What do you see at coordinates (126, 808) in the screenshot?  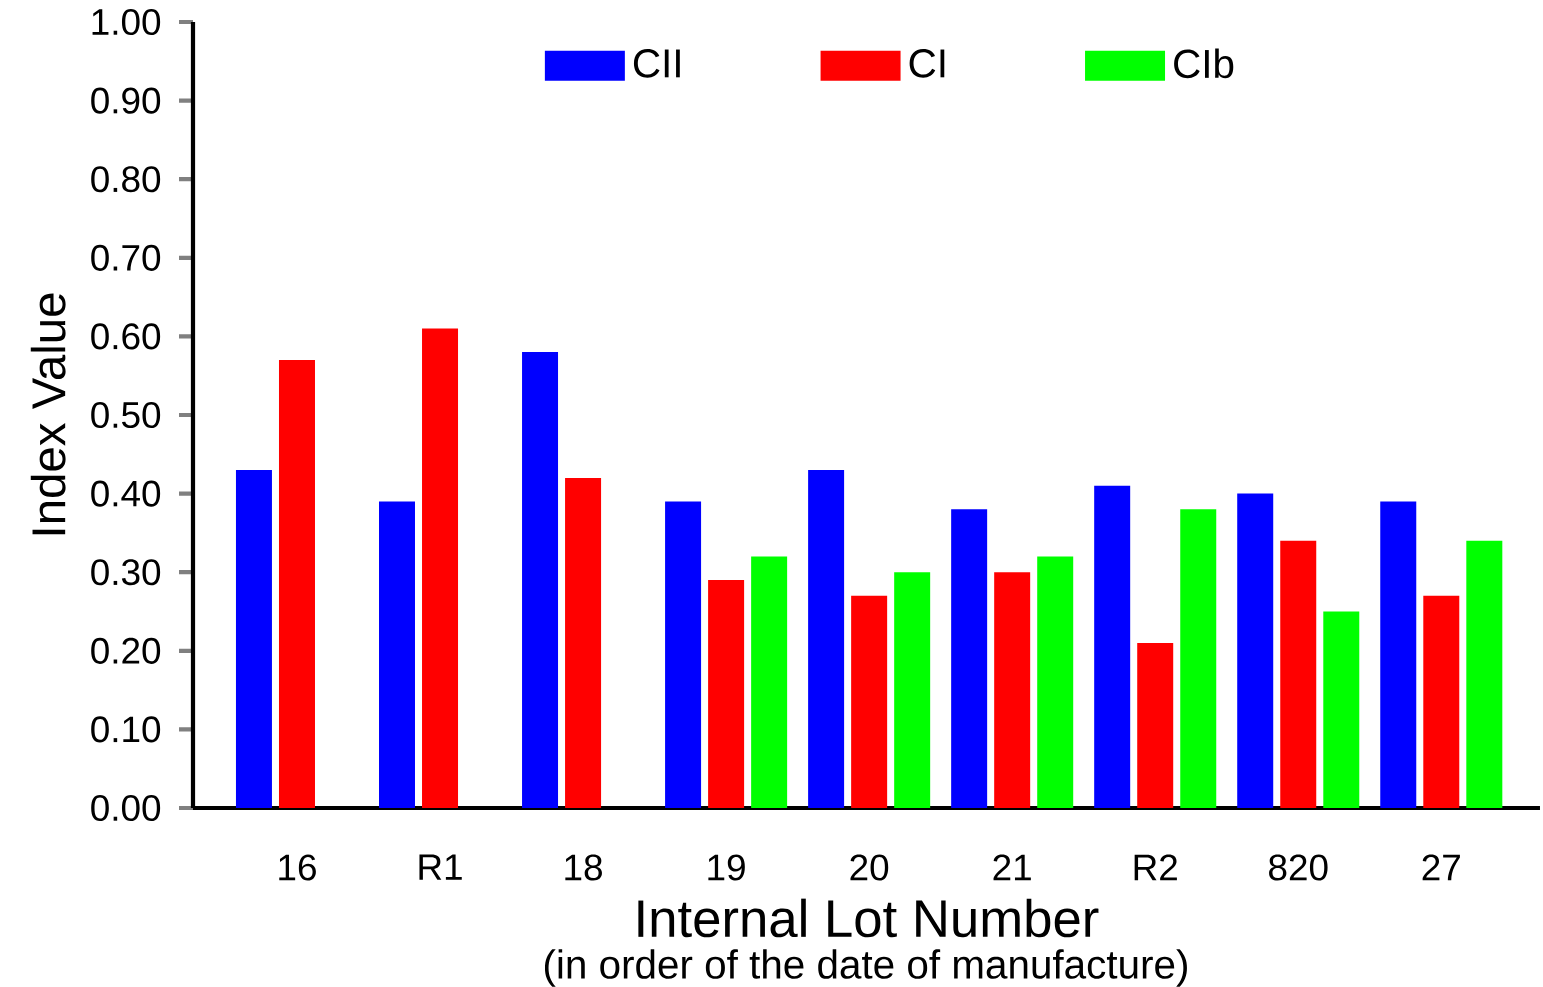 I see `y-tick-label: 0.00` at bounding box center [126, 808].